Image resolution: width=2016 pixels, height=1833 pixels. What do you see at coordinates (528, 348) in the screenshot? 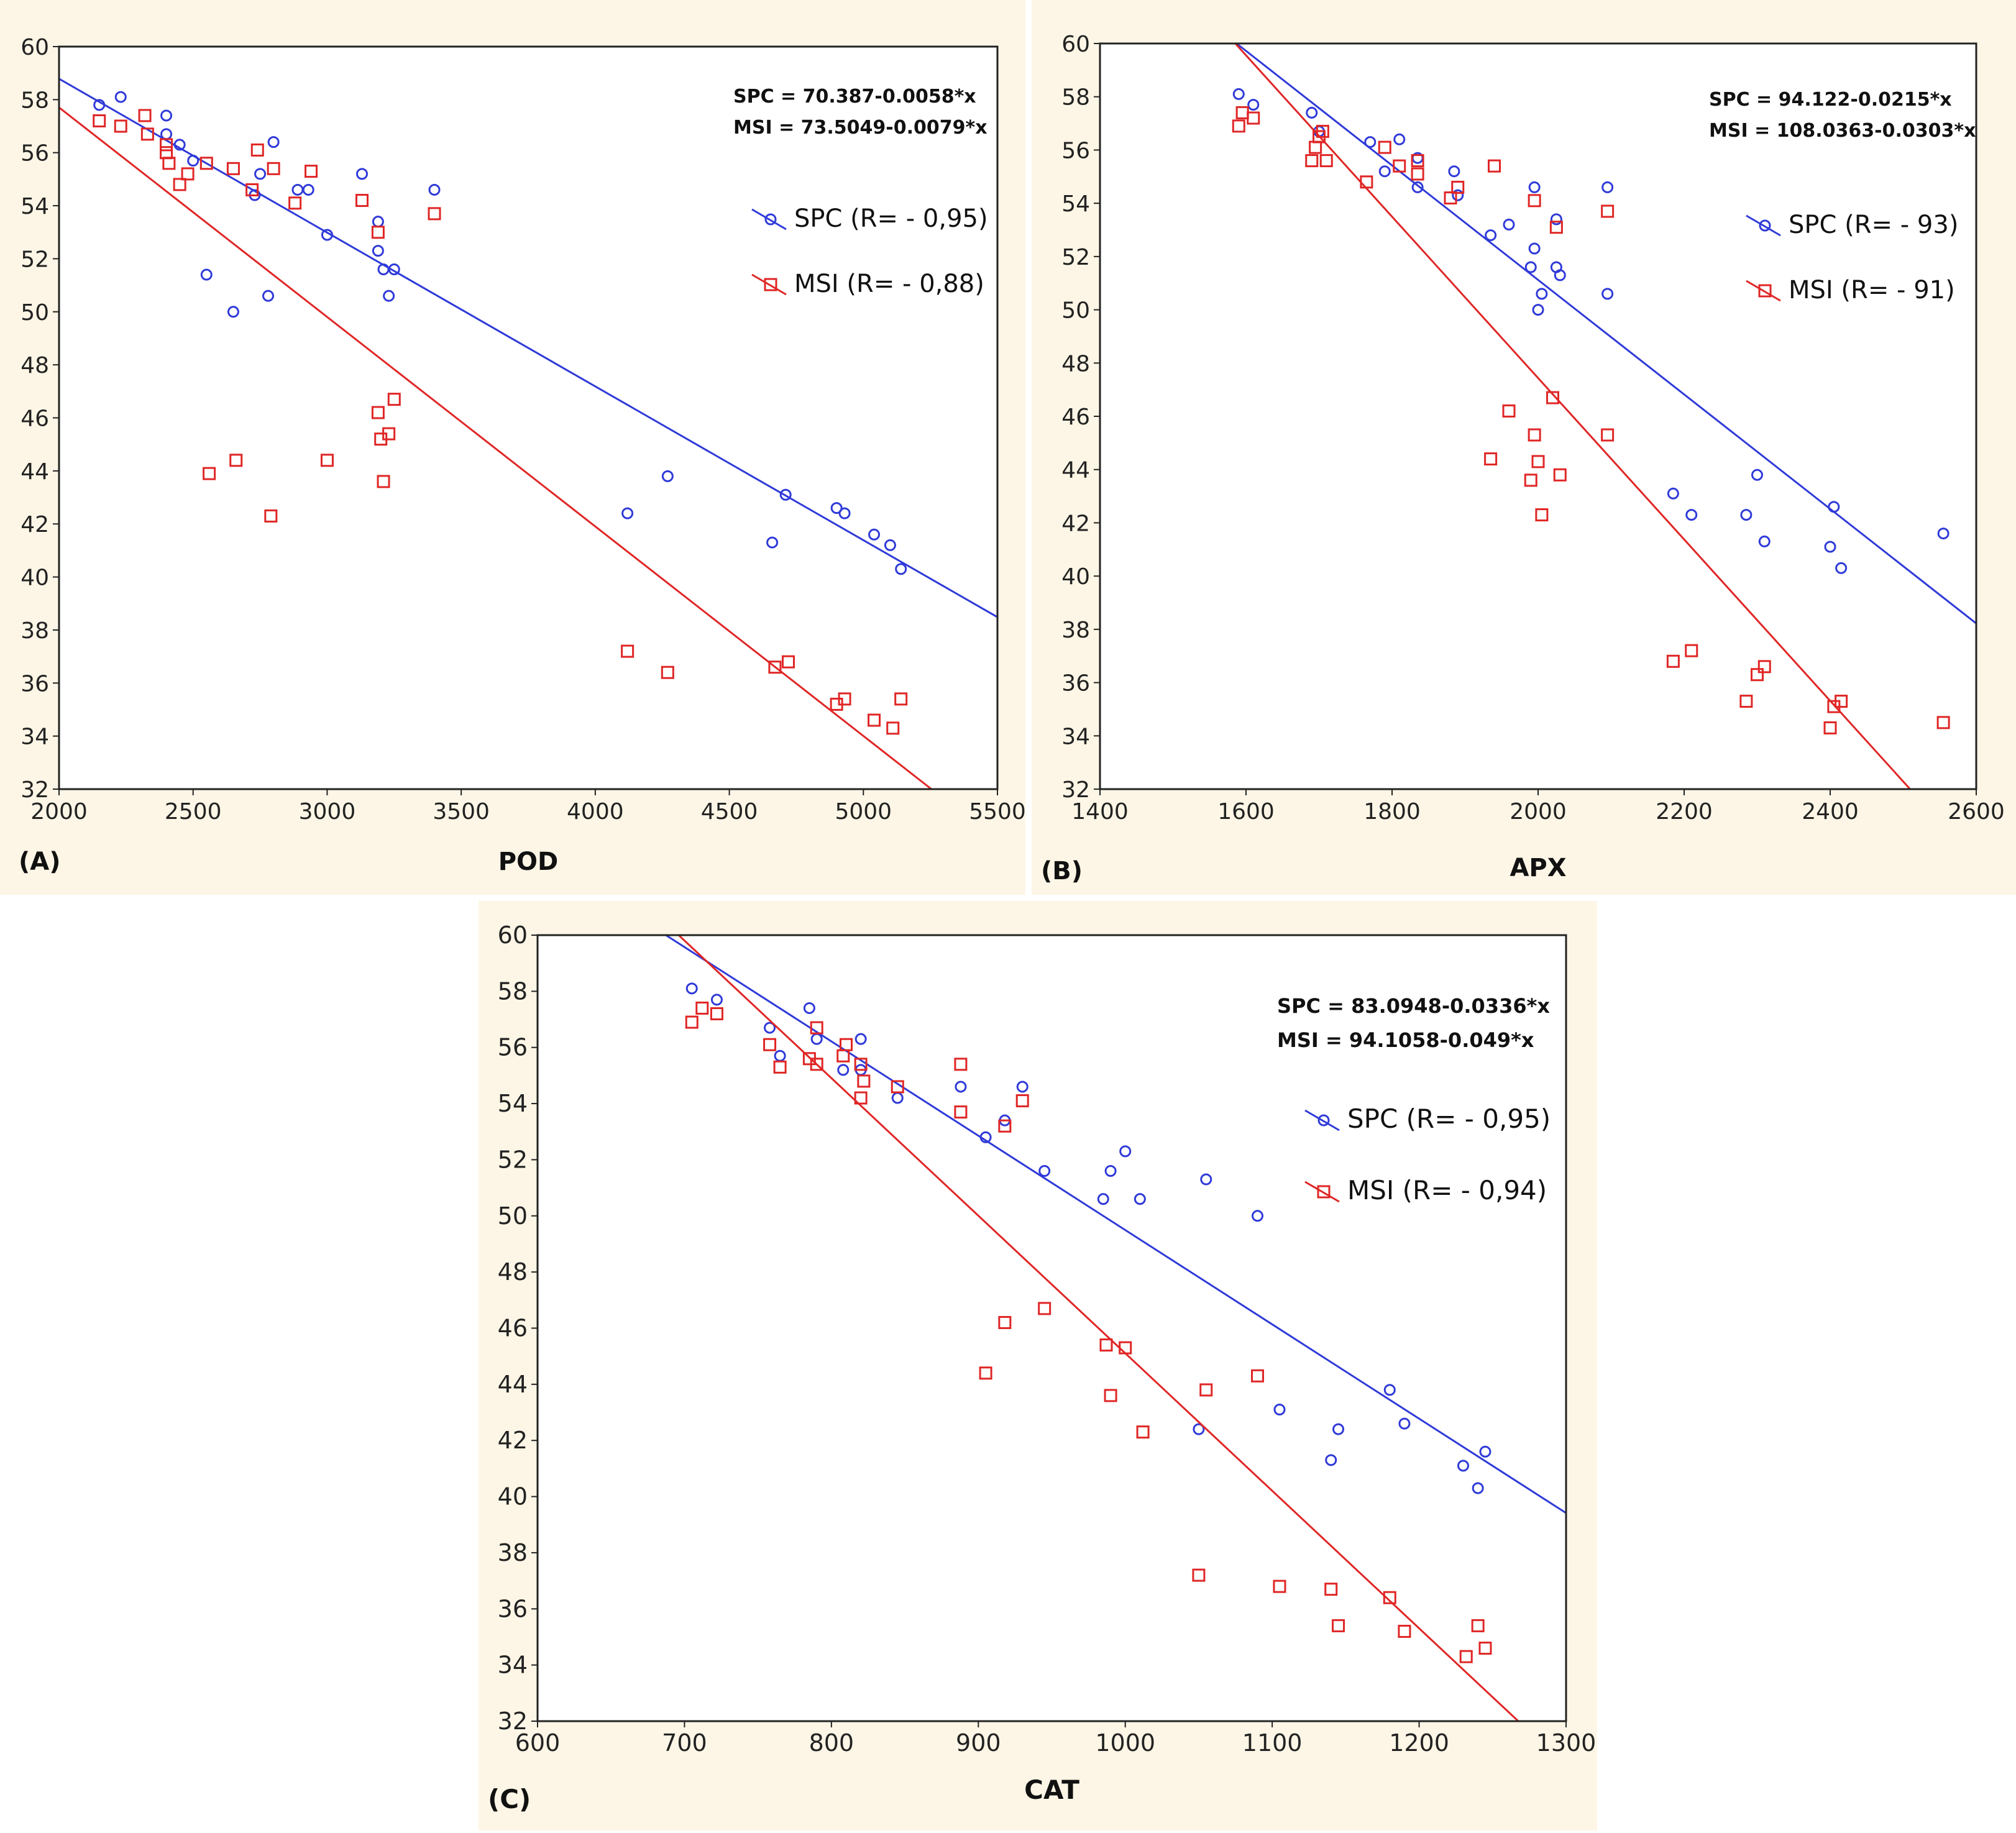
I see `spc-fit-line` at bounding box center [528, 348].